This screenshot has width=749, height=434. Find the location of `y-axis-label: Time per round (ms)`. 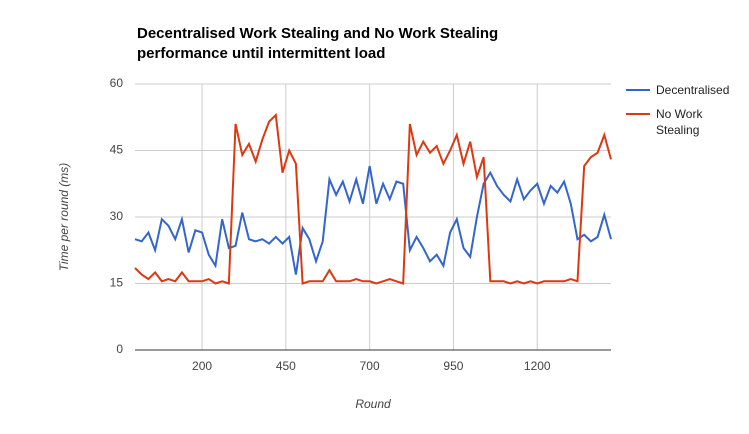

y-axis-label: Time per round (ms) is located at coordinates (64, 217).